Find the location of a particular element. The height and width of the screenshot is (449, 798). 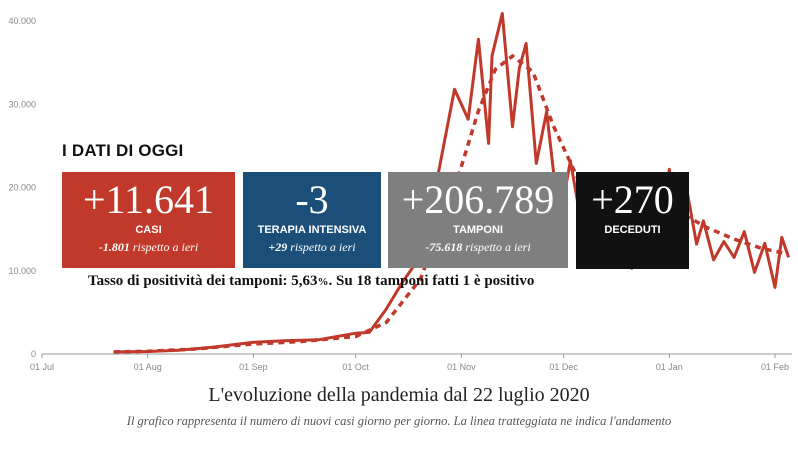

cases-label: CASI is located at coordinates (148, 230).